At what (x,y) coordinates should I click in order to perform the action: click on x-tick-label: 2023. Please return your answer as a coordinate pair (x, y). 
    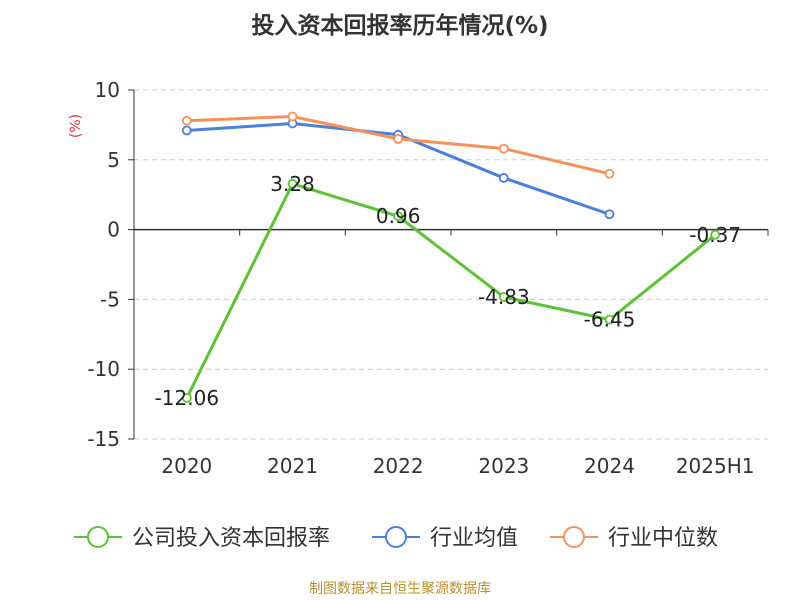
    Looking at the image, I should click on (503, 466).